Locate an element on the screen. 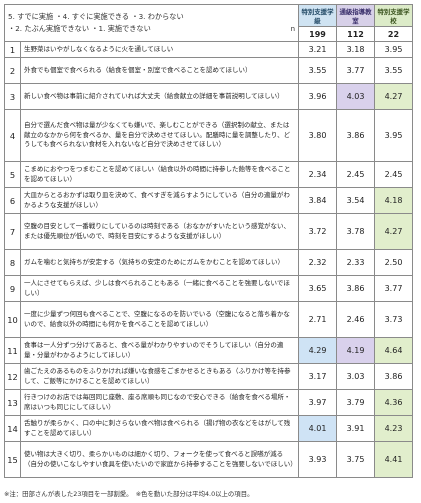 This screenshot has height=503, width=421. row-number: 7 is located at coordinates (12, 231).